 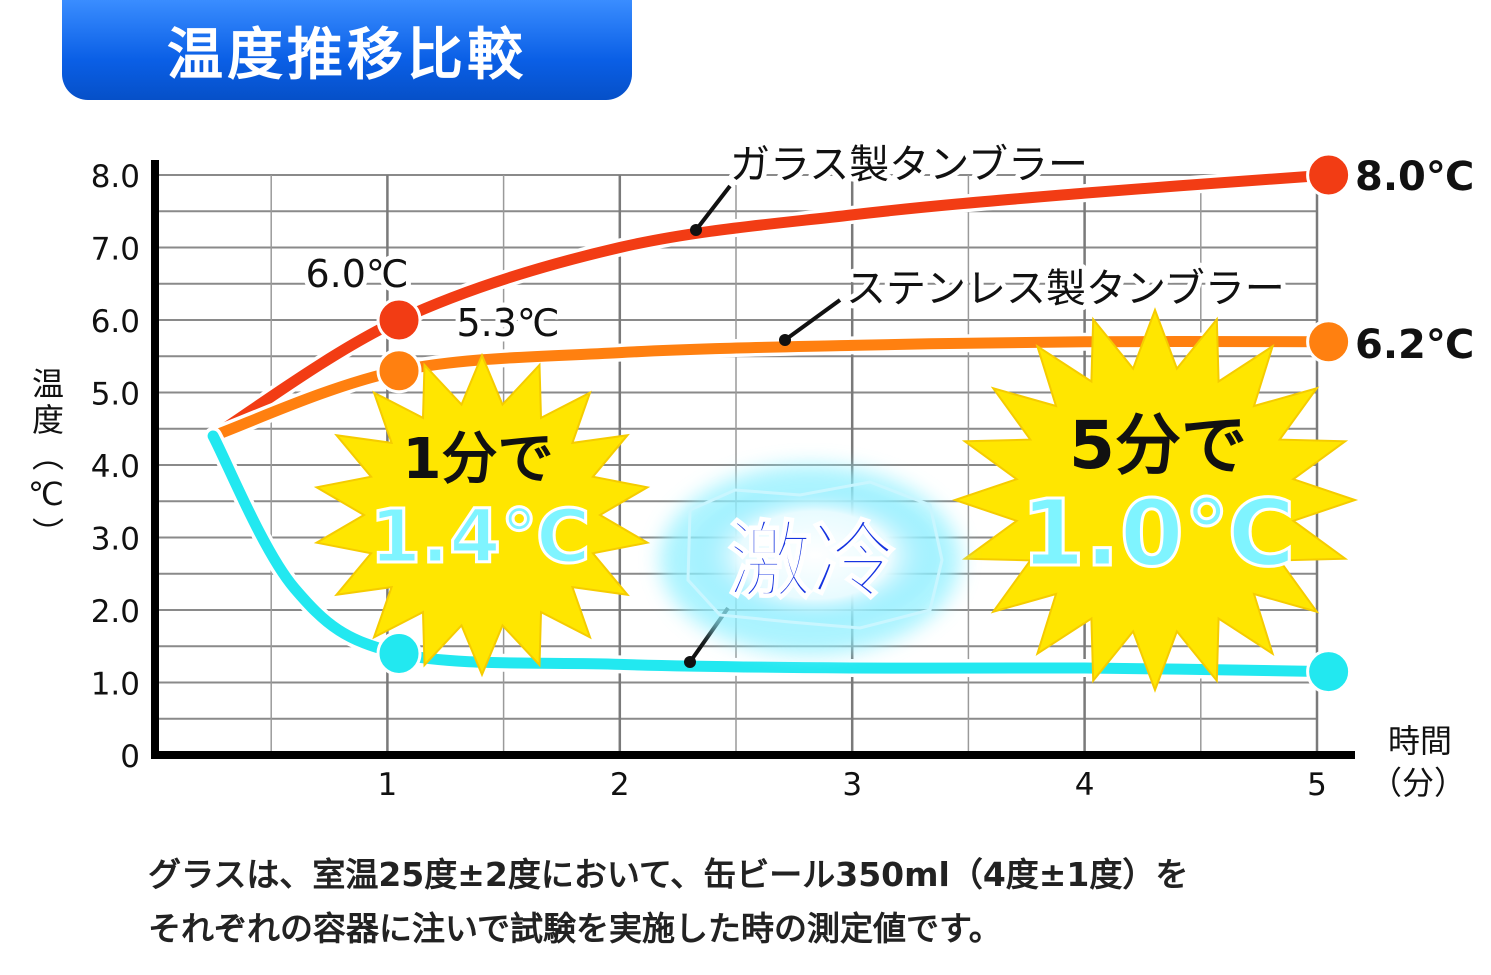 I want to click on steel-value-5min: 6.2℃, so click(x=1414, y=345).